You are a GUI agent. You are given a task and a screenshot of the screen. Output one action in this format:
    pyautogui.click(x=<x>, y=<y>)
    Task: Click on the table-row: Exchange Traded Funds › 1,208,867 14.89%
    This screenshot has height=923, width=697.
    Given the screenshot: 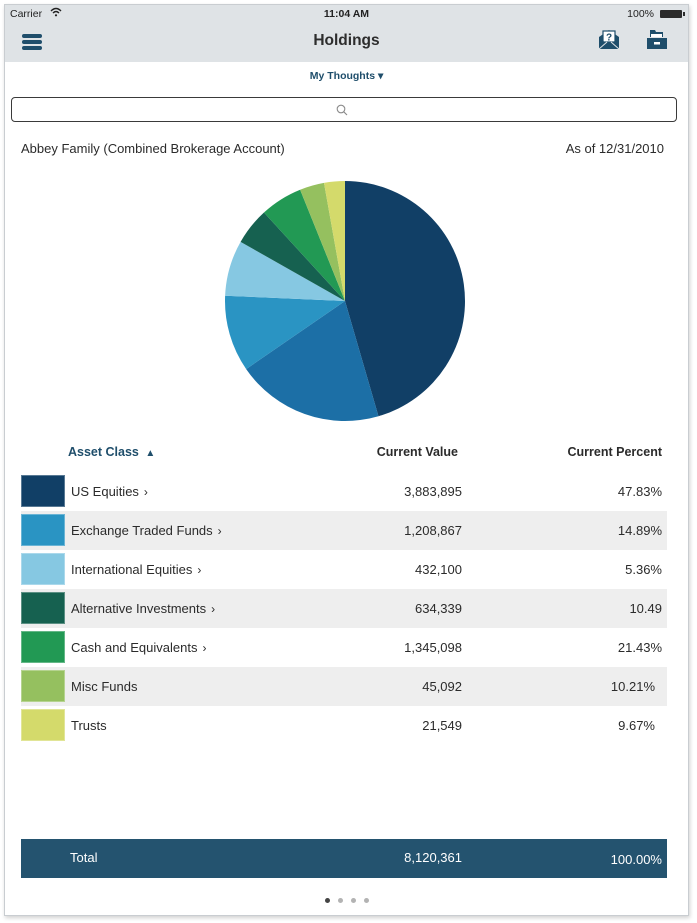 What is the action you would take?
    pyautogui.click(x=344, y=530)
    